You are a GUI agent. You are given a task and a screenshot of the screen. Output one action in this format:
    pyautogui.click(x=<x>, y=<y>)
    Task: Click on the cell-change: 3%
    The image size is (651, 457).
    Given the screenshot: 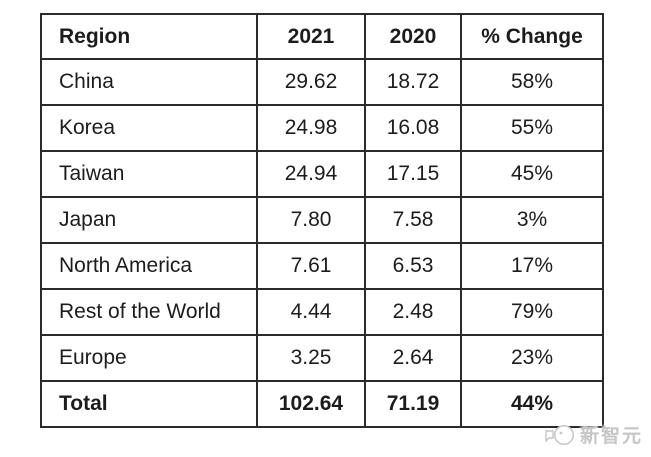 What is the action you would take?
    pyautogui.click(x=532, y=220)
    